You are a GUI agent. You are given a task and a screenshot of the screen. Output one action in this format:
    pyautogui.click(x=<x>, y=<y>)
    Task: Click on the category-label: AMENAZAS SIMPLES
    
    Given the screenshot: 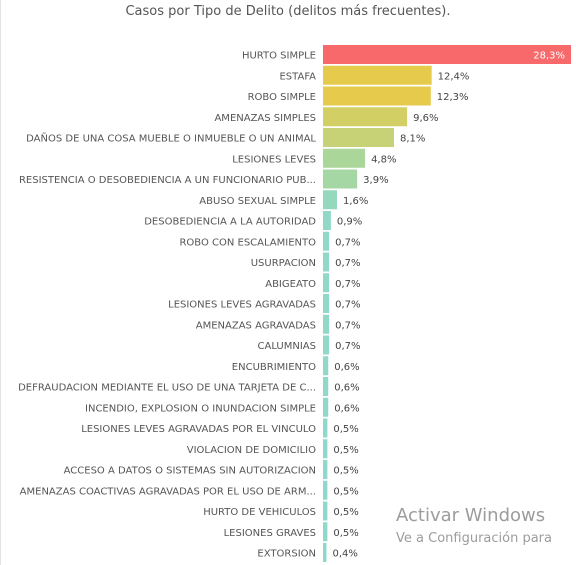 What is the action you would take?
    pyautogui.click(x=265, y=118)
    